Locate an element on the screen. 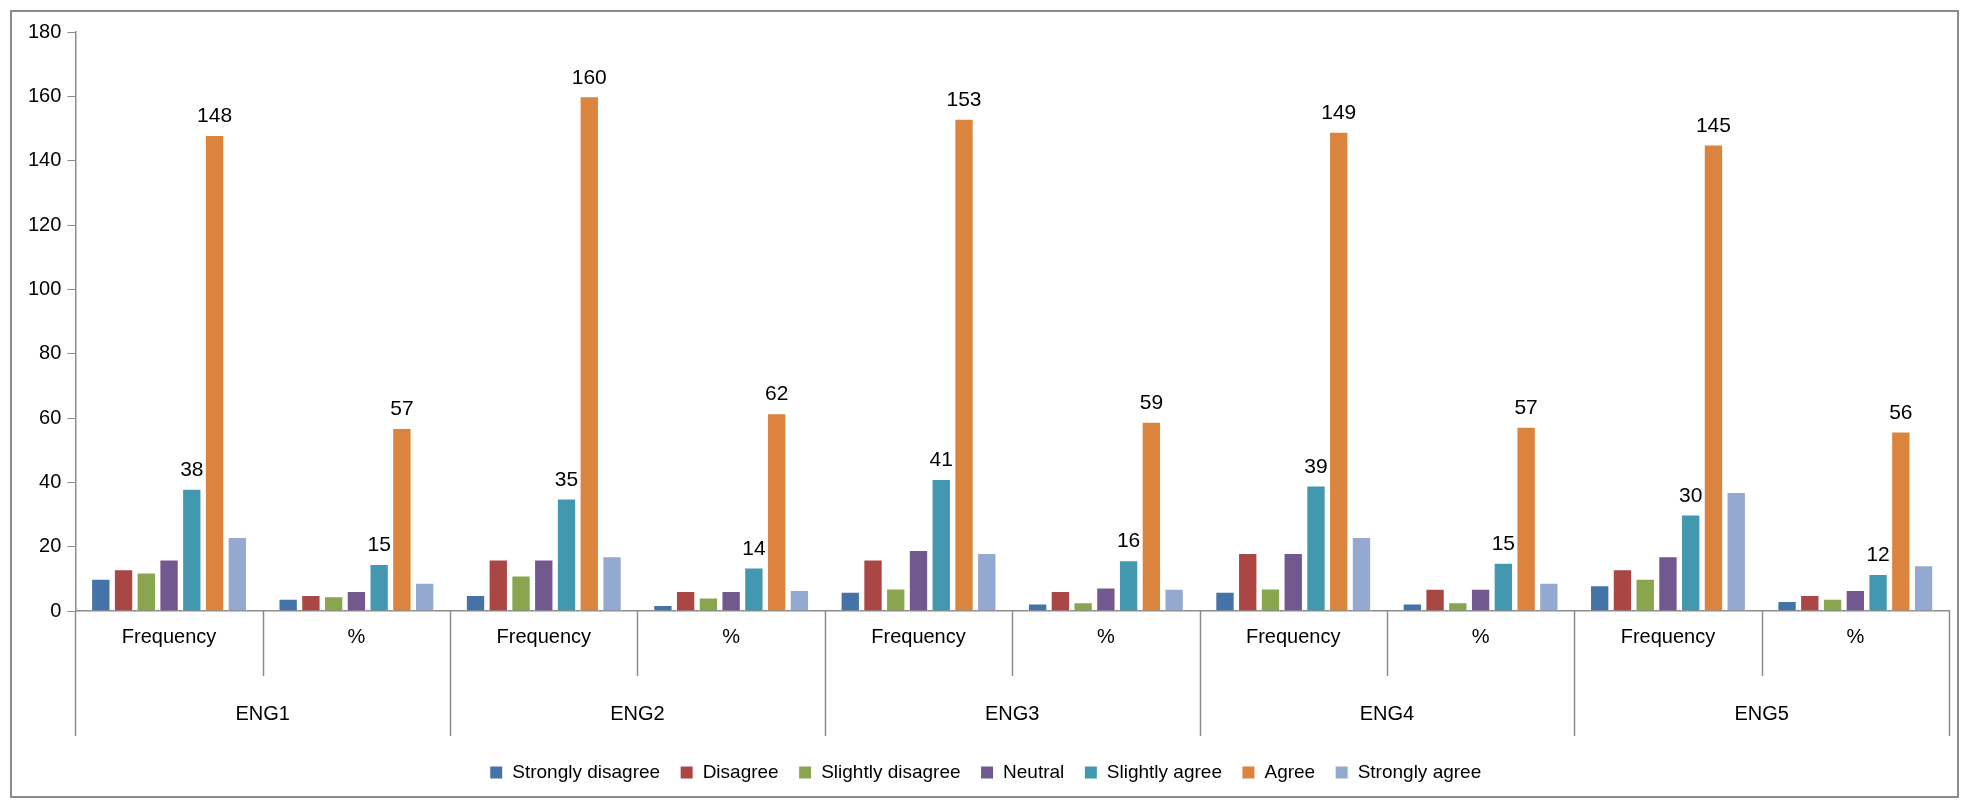 The height and width of the screenshot is (810, 1971). data-label: 59 is located at coordinates (1151, 402).